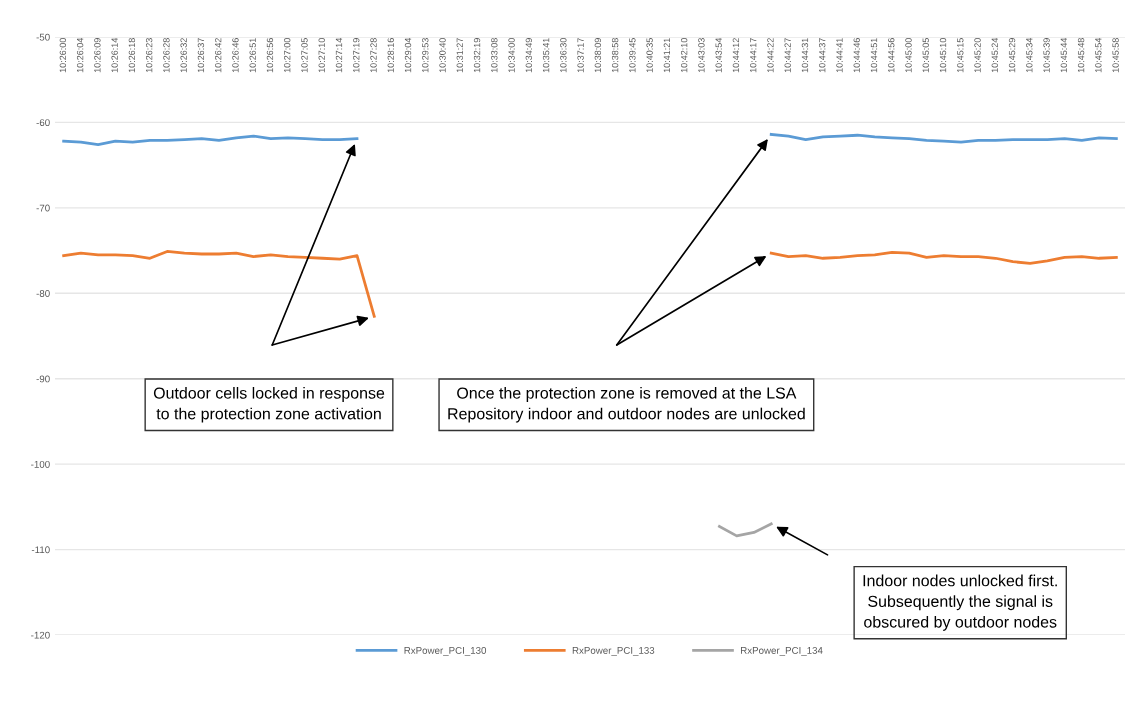 Image resolution: width=1134 pixels, height=706 pixels. What do you see at coordinates (149, 55) in the screenshot?
I see `x-tick-label: 10:26:23` at bounding box center [149, 55].